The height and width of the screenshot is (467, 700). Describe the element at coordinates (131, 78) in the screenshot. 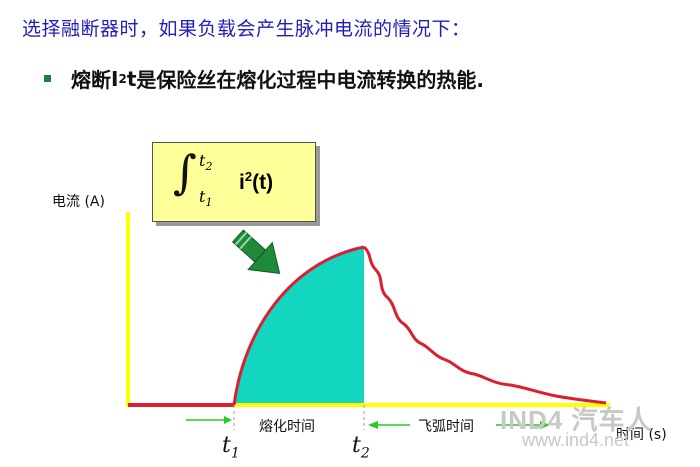

I see `bullet-var: t` at that location.